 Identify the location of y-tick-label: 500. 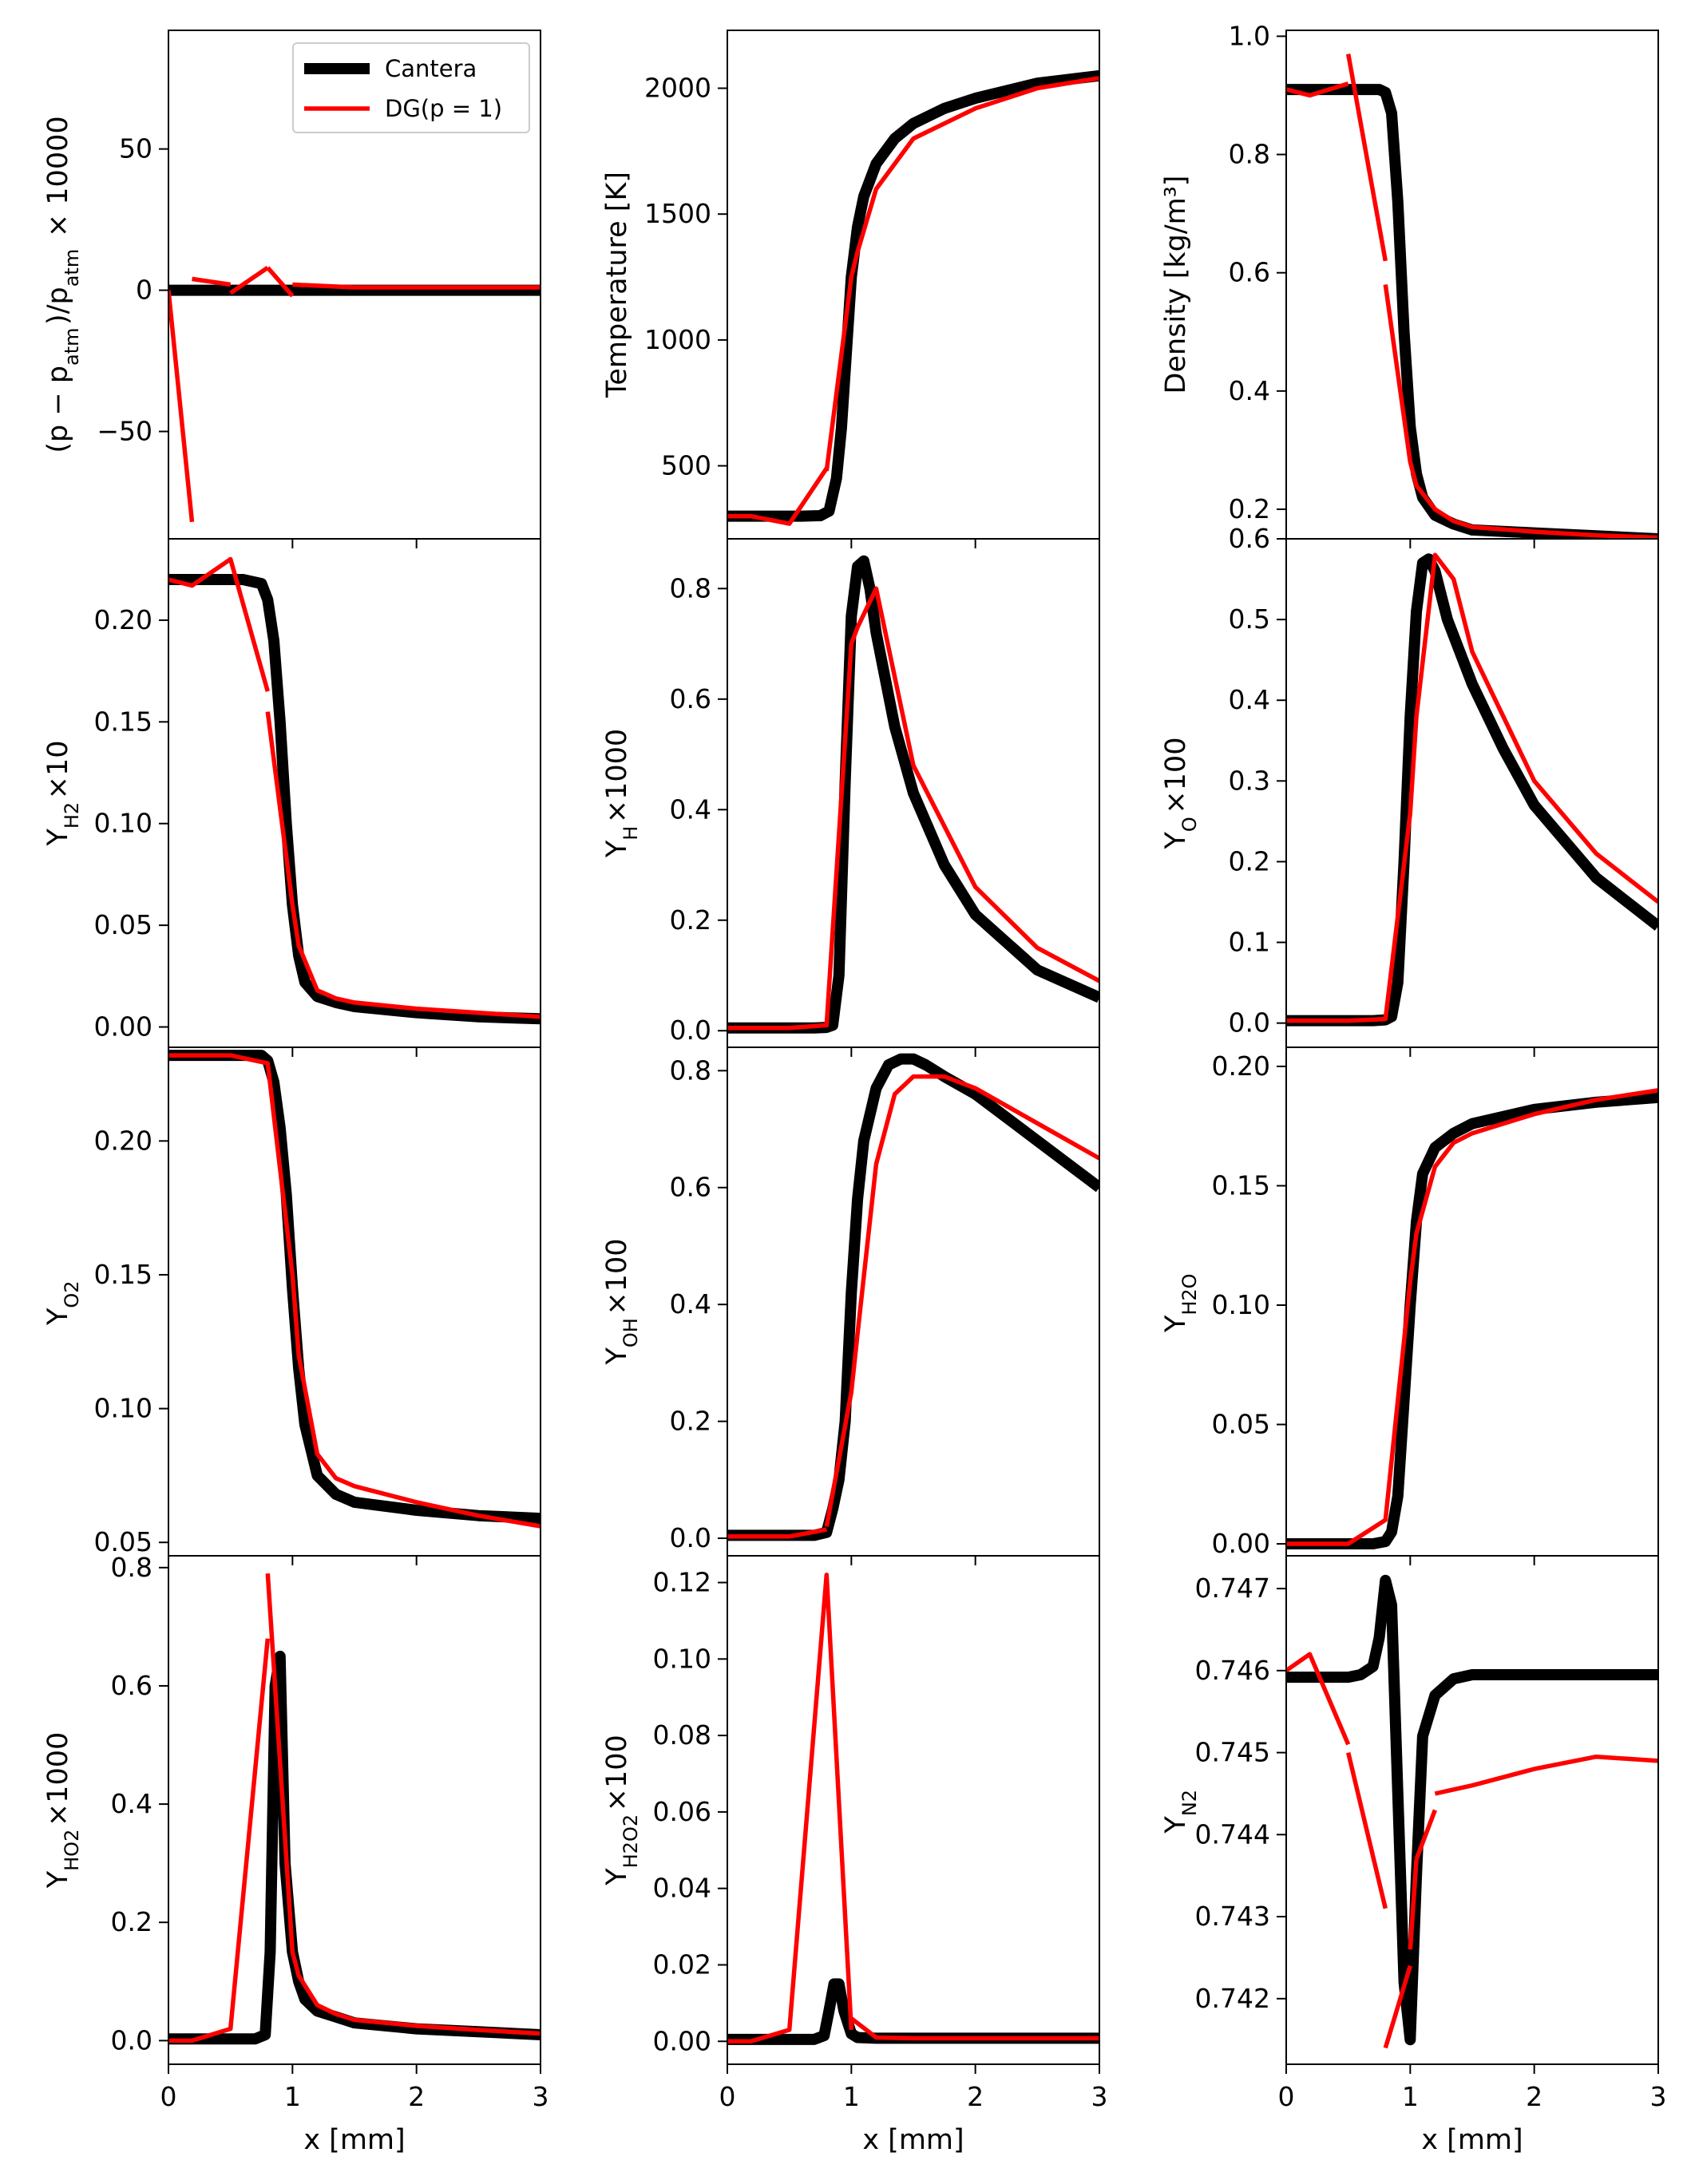
(686, 466).